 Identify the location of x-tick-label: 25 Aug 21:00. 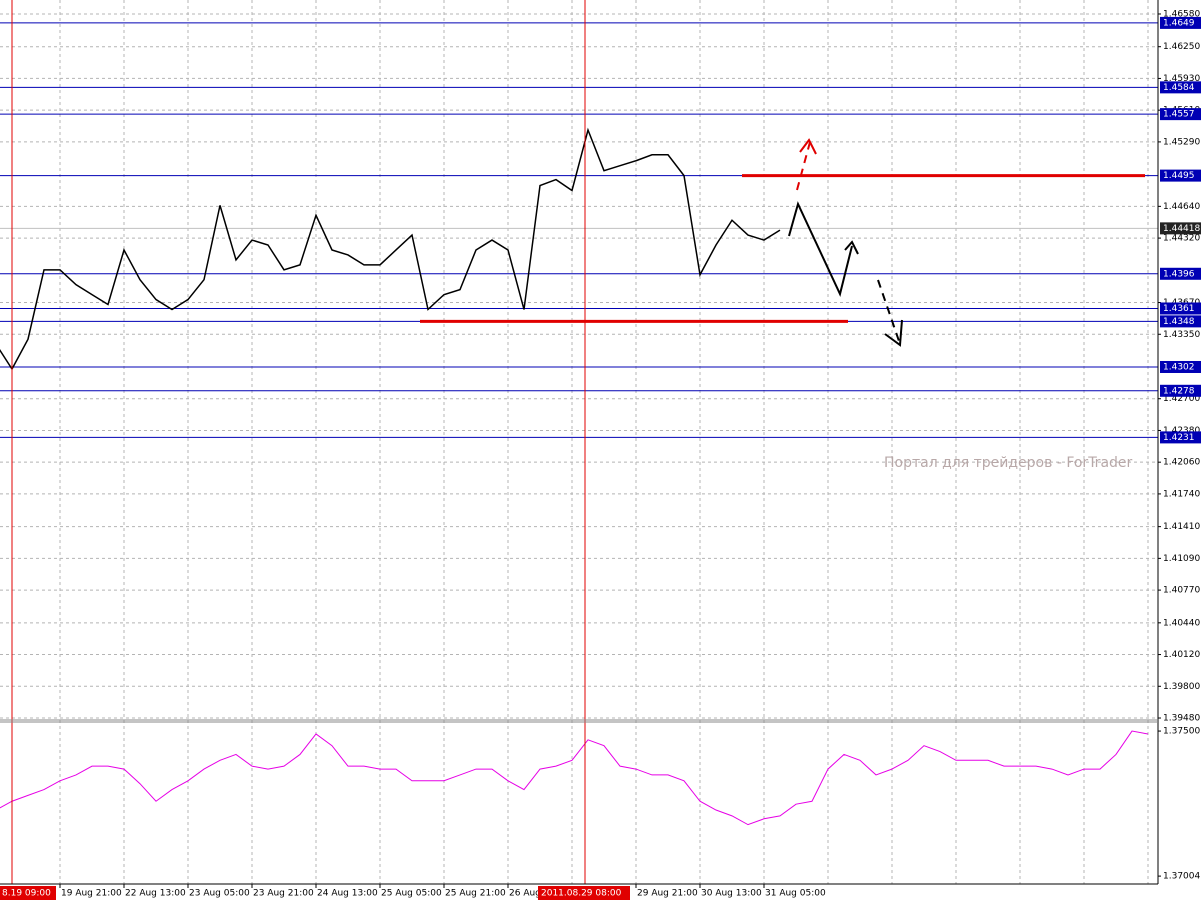
(475, 894).